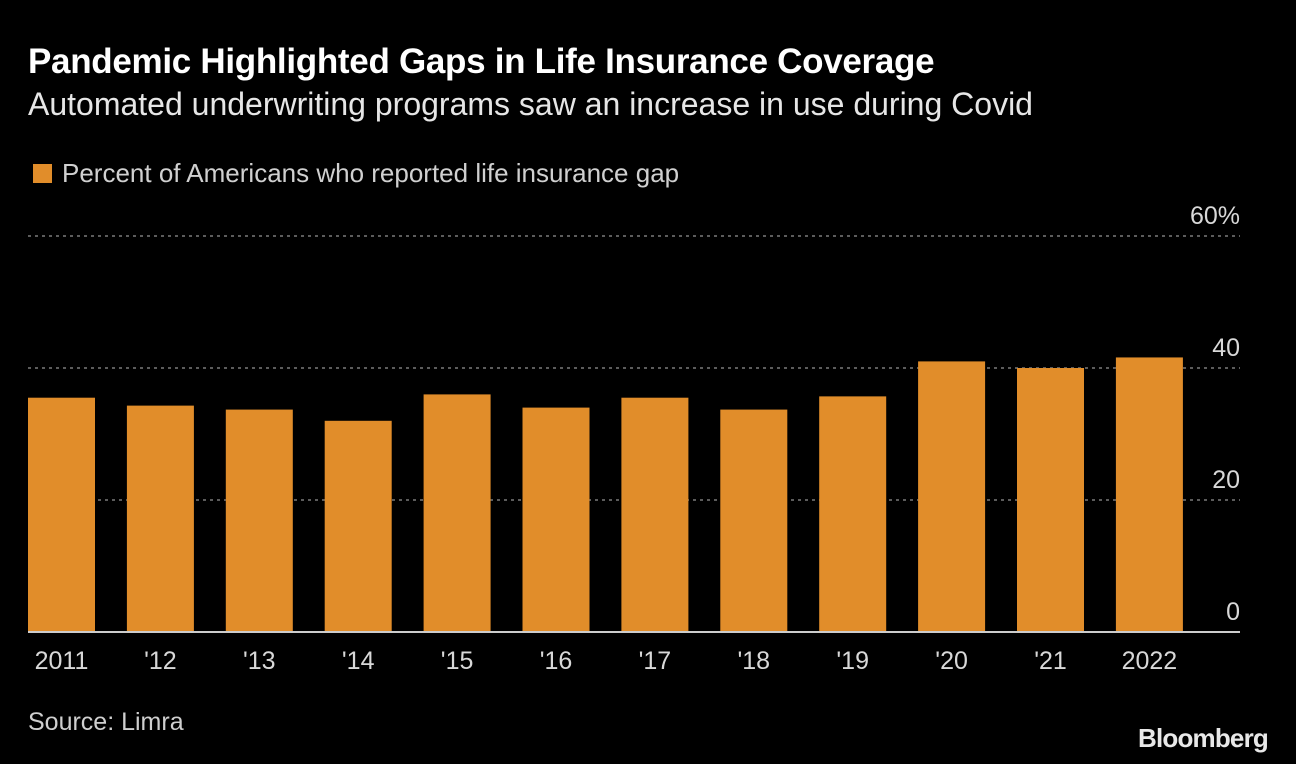 This screenshot has width=1296, height=764. Describe the element at coordinates (1226, 480) in the screenshot. I see `y-tick-label: 20` at that location.